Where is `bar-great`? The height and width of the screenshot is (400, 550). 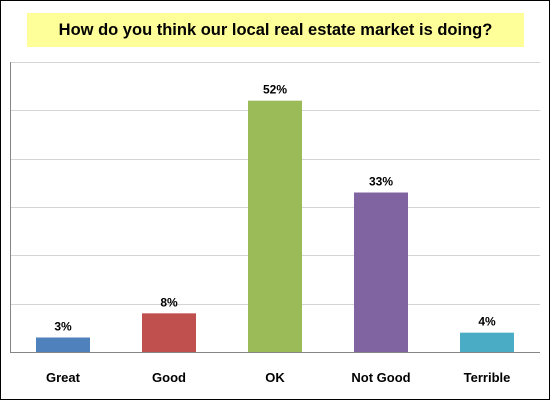
bar-great is located at coordinates (63, 344).